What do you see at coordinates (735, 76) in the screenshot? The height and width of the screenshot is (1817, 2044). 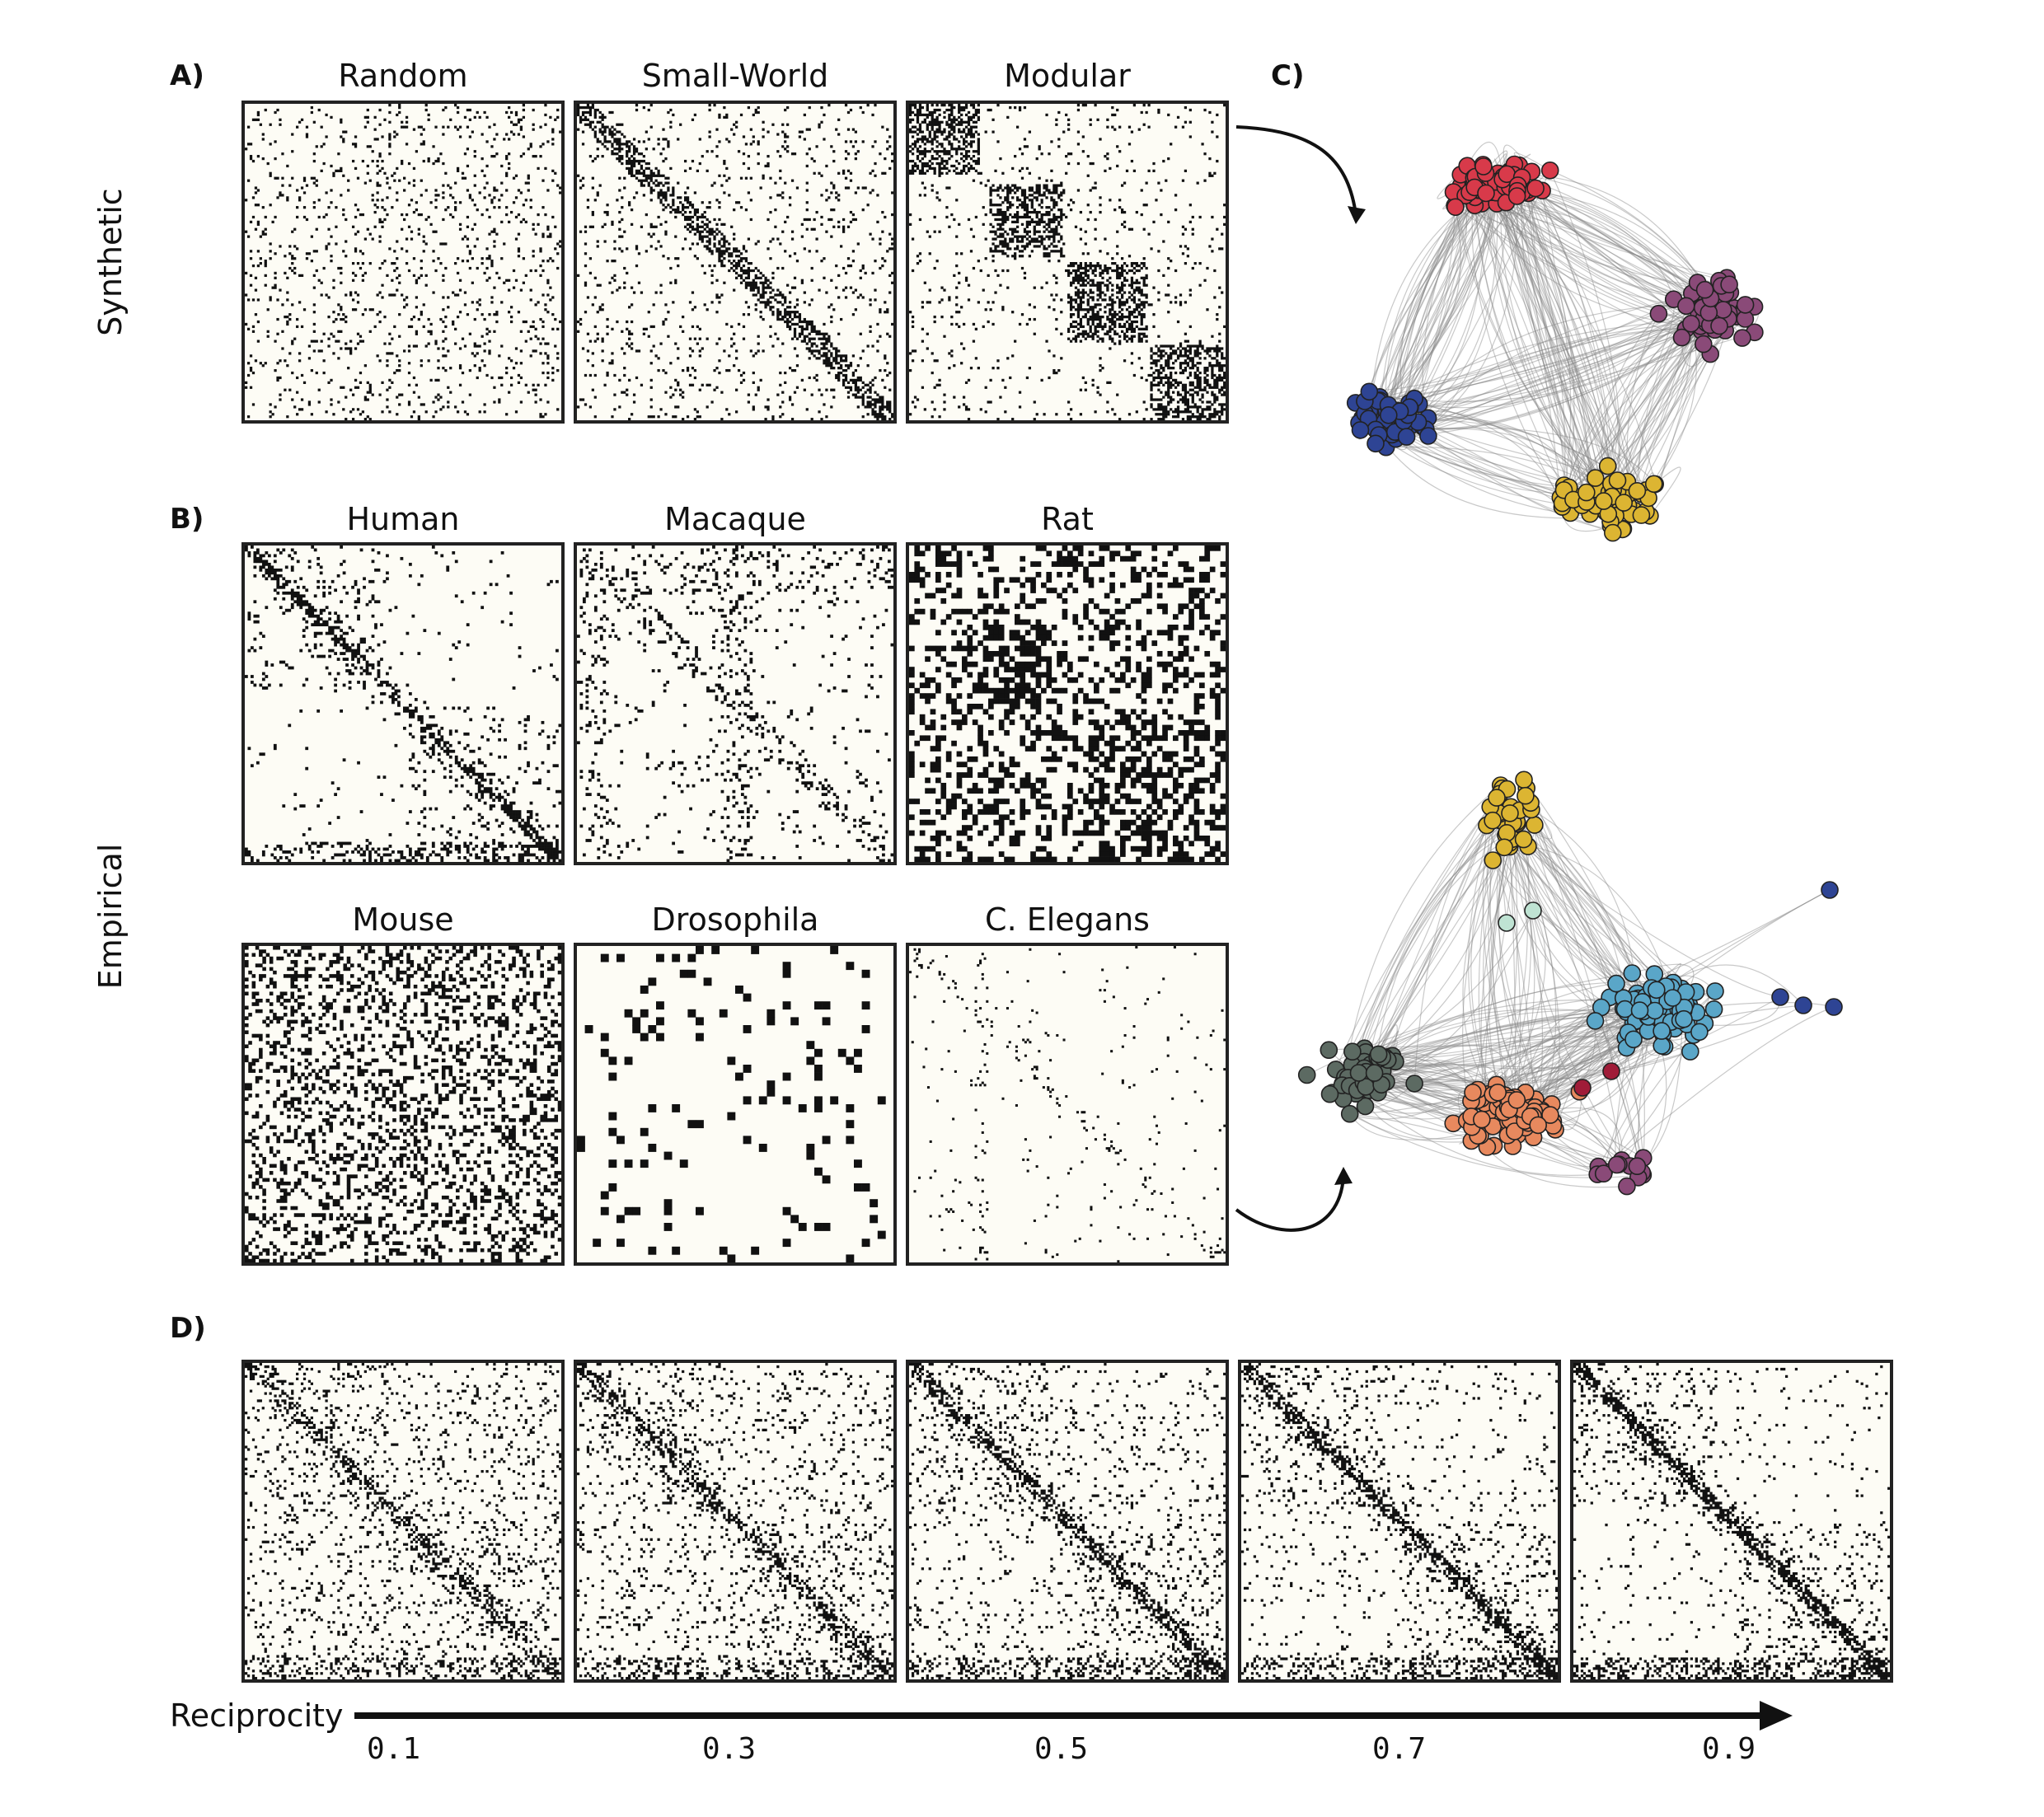 I see `title-small-world: Small-World` at bounding box center [735, 76].